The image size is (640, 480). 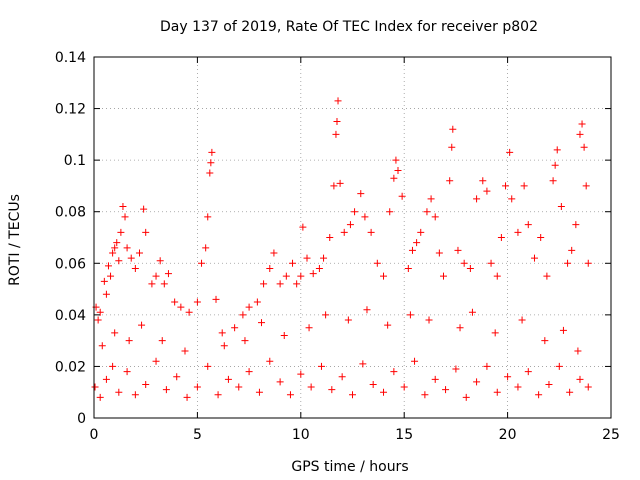 What do you see at coordinates (508, 435) in the screenshot?
I see `x-tick-label: 20` at bounding box center [508, 435].